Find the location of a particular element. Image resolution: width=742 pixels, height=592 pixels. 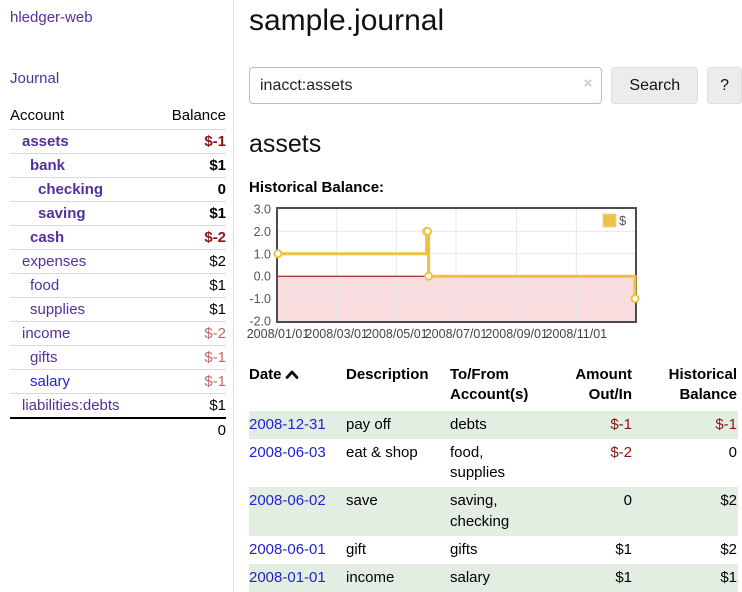

search-button: Search is located at coordinates (655, 85).